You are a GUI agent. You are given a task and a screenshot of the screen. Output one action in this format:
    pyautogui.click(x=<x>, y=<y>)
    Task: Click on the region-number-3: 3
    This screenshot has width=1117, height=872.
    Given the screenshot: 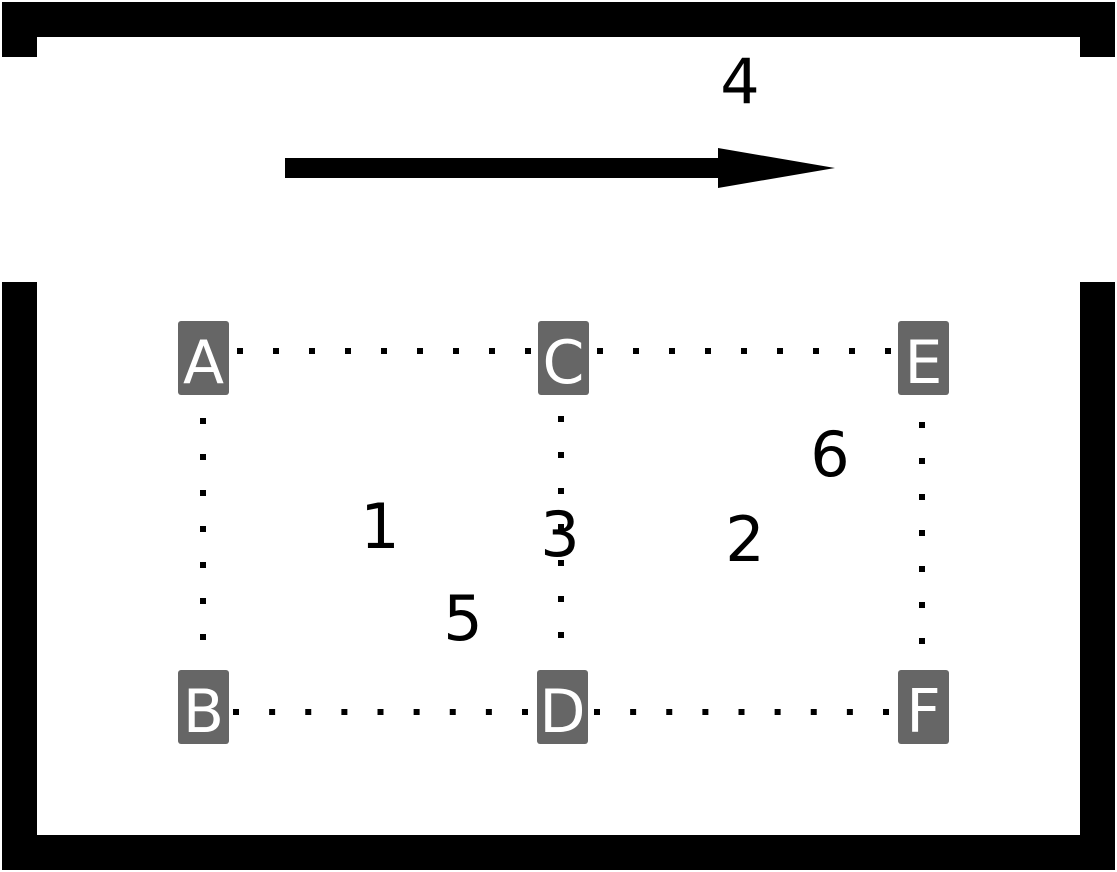 What is the action you would take?
    pyautogui.click(x=559, y=534)
    